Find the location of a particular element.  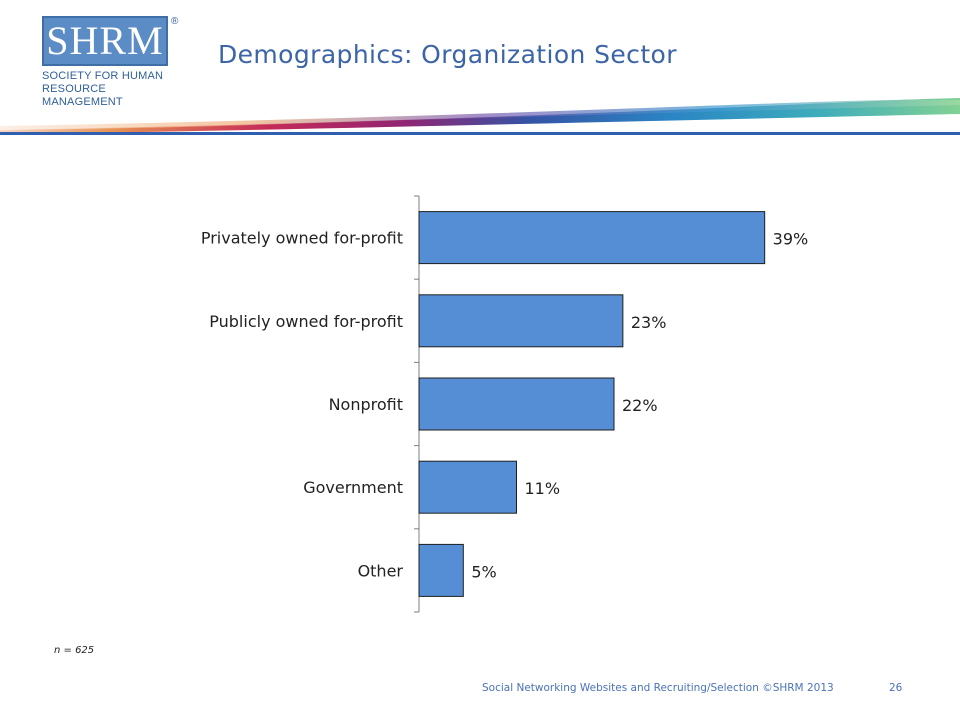

page-number: 26 is located at coordinates (896, 688).